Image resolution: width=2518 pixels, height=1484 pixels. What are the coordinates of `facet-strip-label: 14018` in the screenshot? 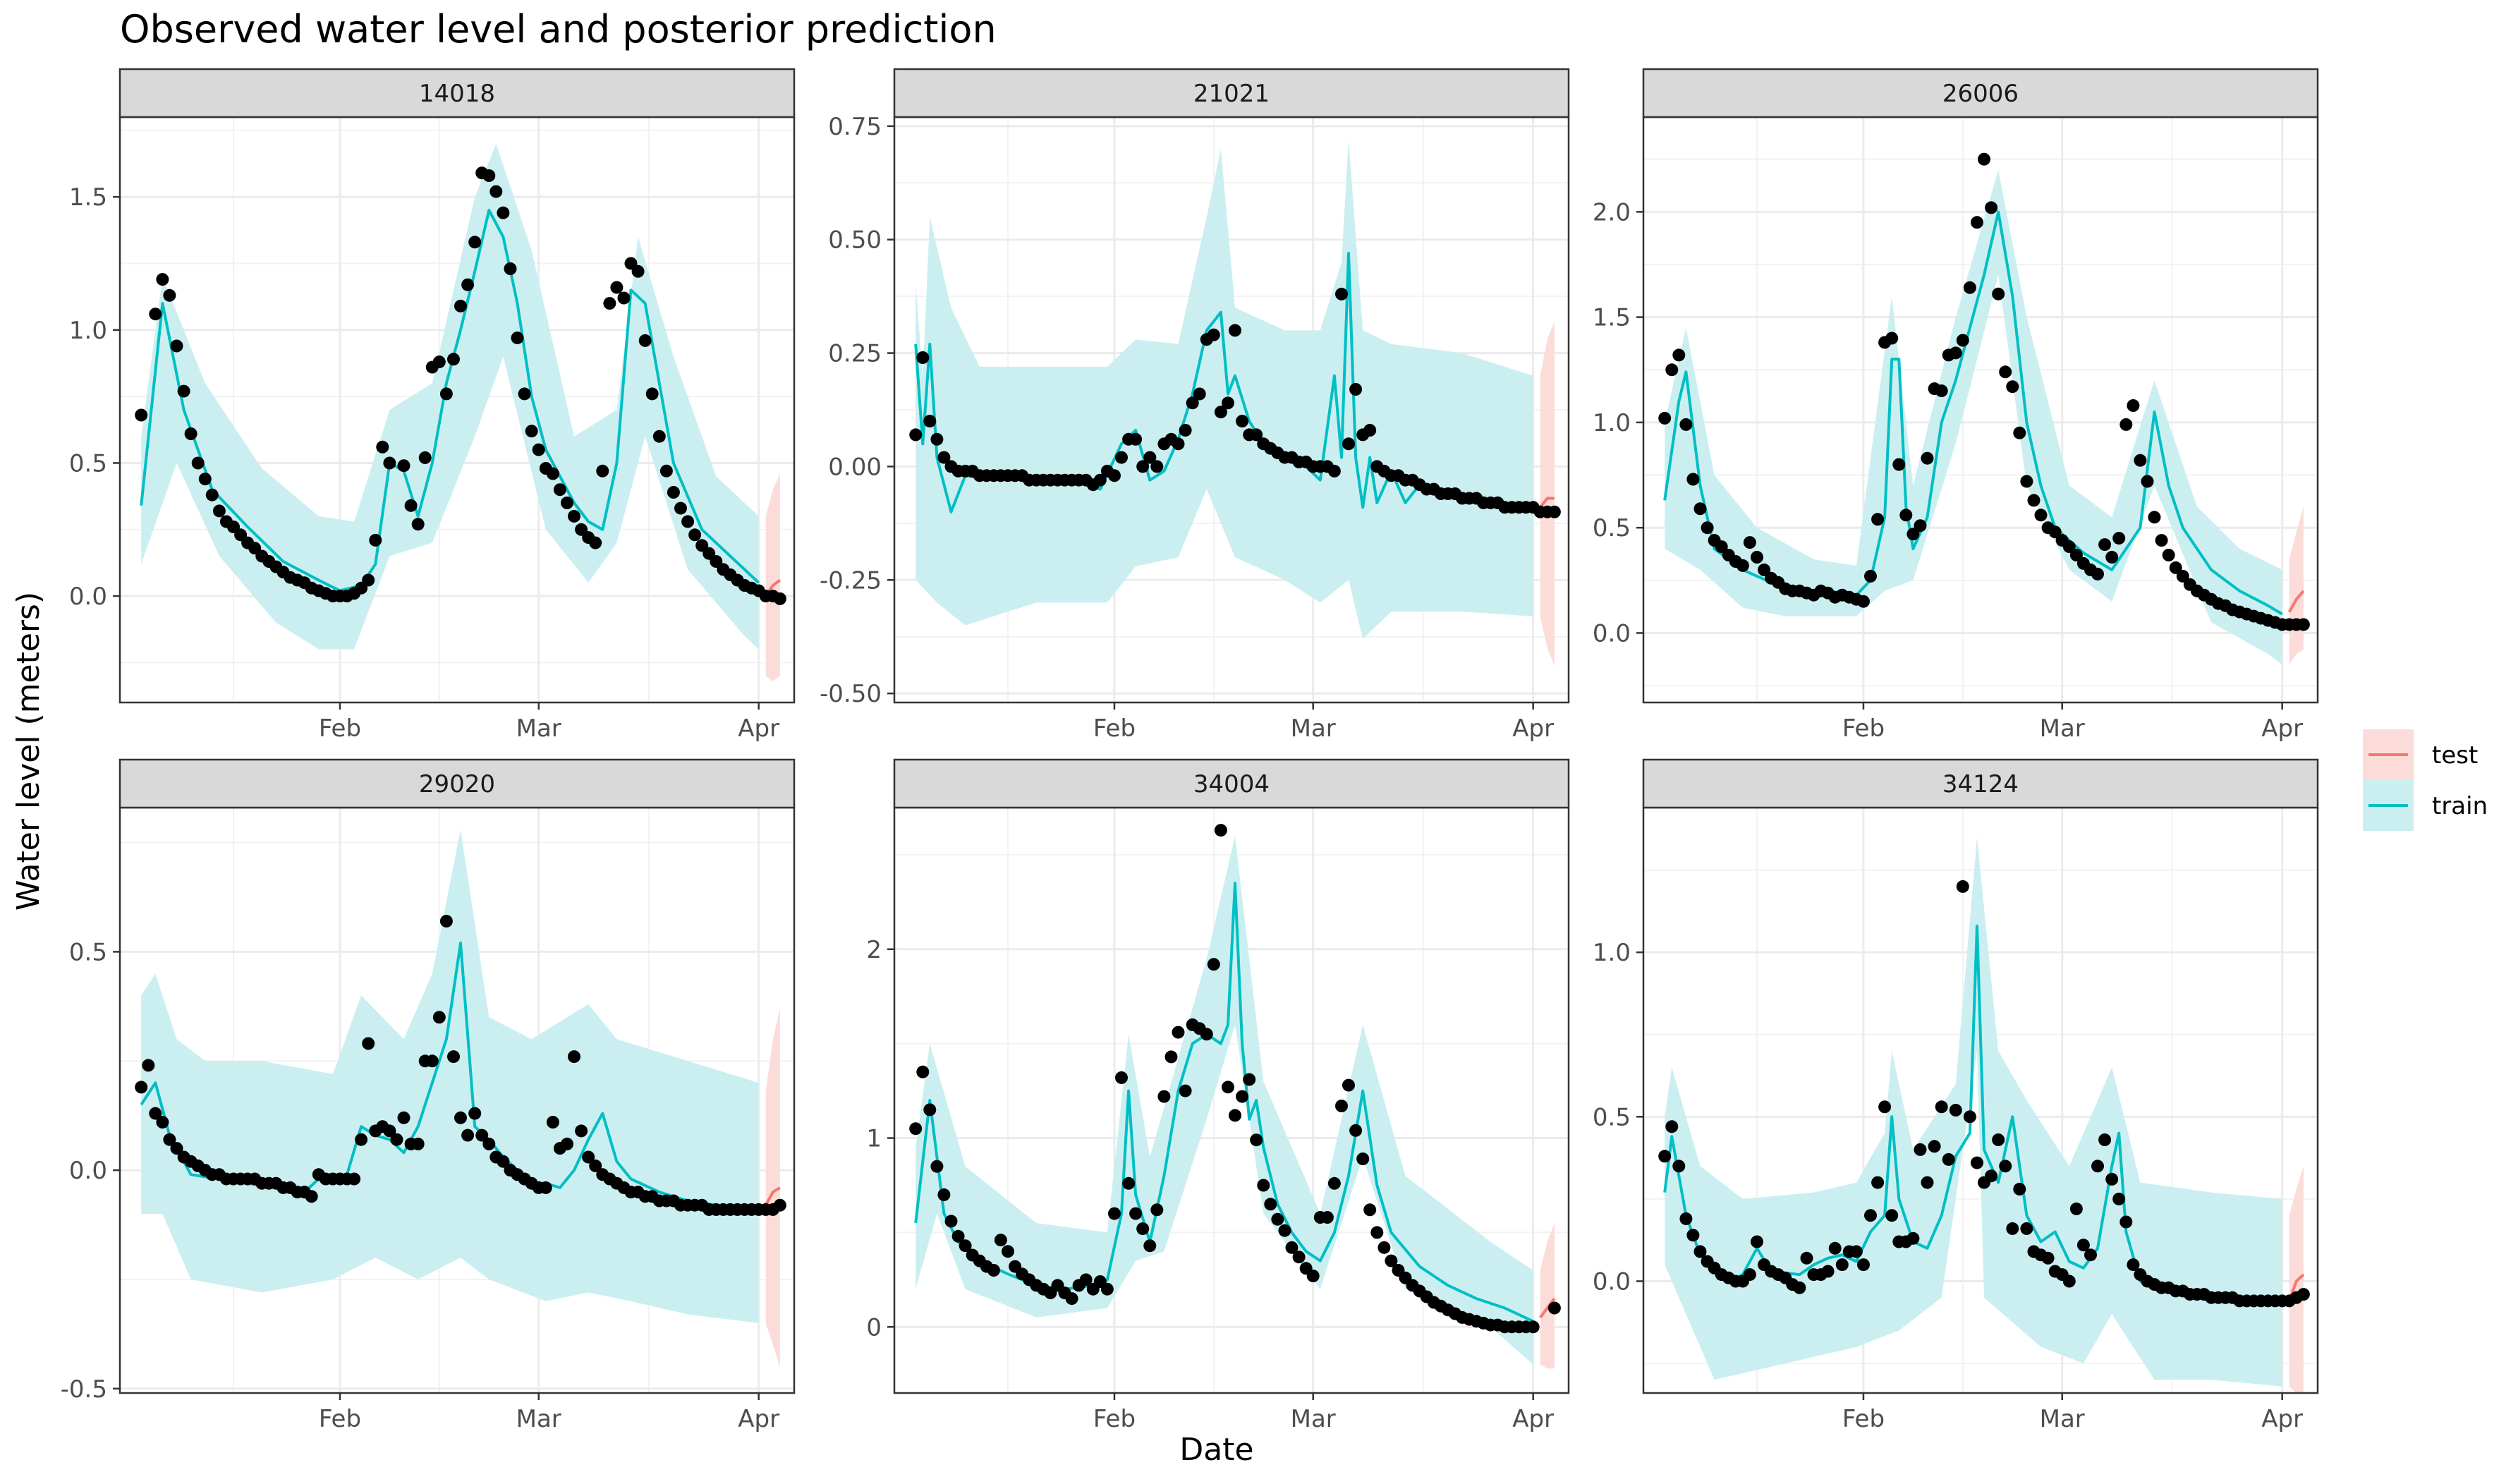 It's located at (457, 94).